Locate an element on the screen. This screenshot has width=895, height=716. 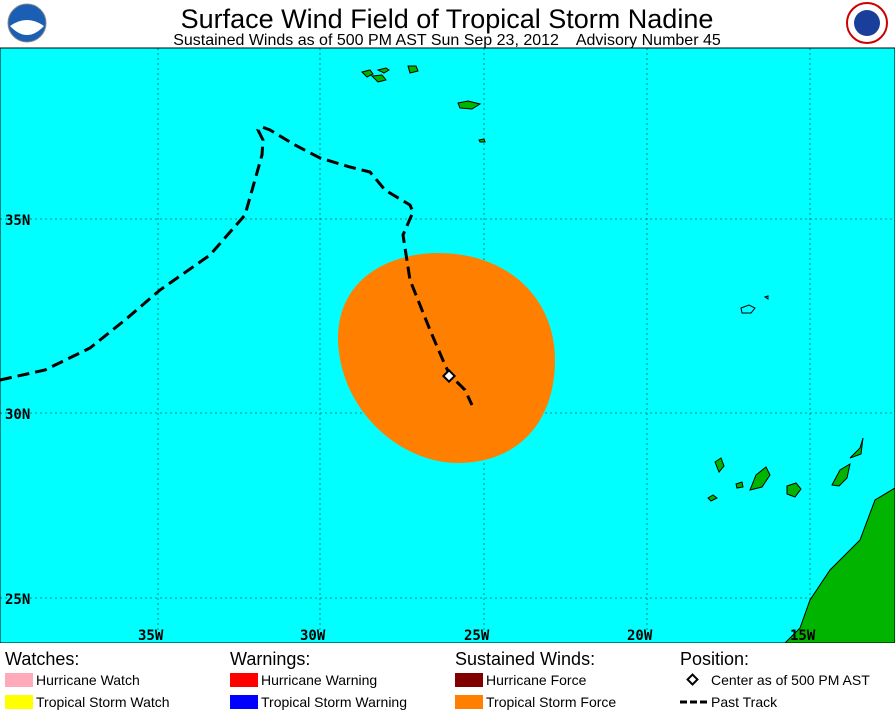
latitude-label: 30N is located at coordinates (17, 415).